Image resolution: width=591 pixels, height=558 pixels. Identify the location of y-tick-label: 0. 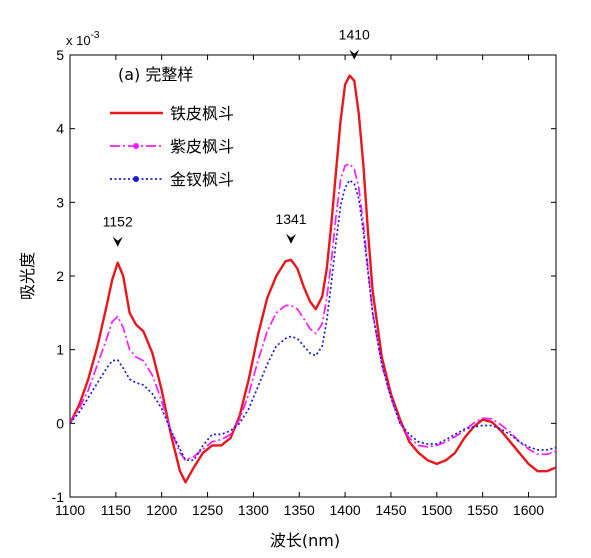
(60, 423).